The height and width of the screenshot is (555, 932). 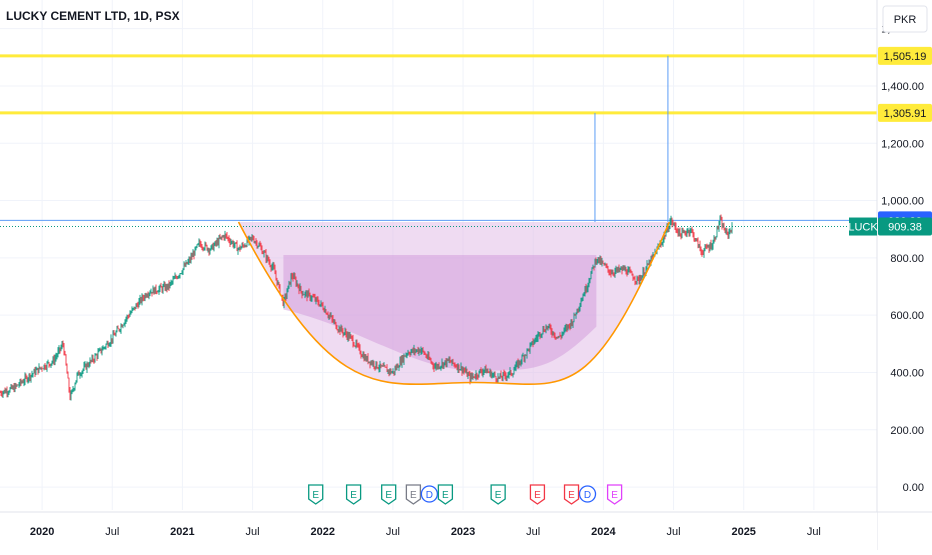 What do you see at coordinates (463, 532) in the screenshot?
I see `time-tick-label: 2023` at bounding box center [463, 532].